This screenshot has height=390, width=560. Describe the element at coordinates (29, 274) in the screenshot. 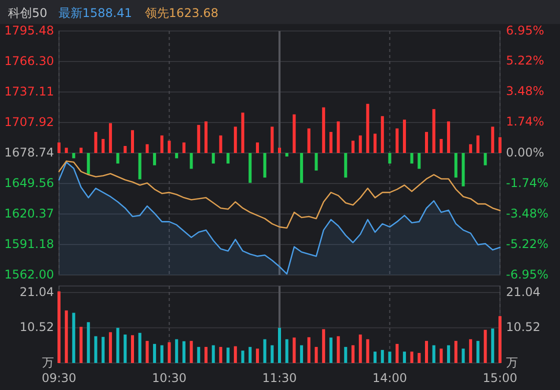

I see `y-tick-label: 1562.00` at that location.